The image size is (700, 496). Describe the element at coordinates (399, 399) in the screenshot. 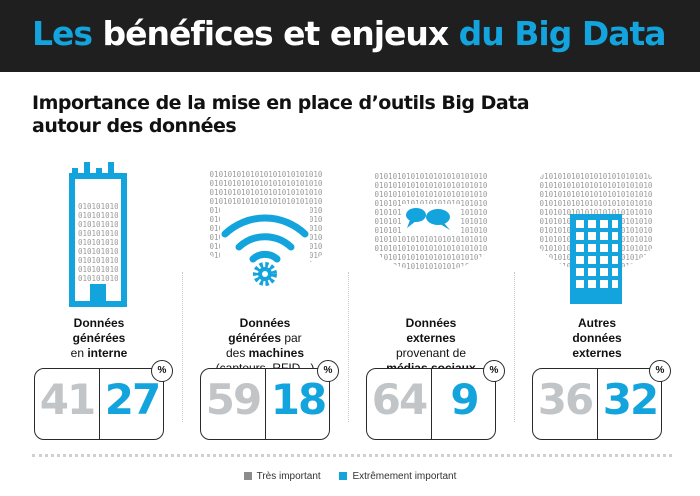

I see `value-tres-important: 64` at that location.